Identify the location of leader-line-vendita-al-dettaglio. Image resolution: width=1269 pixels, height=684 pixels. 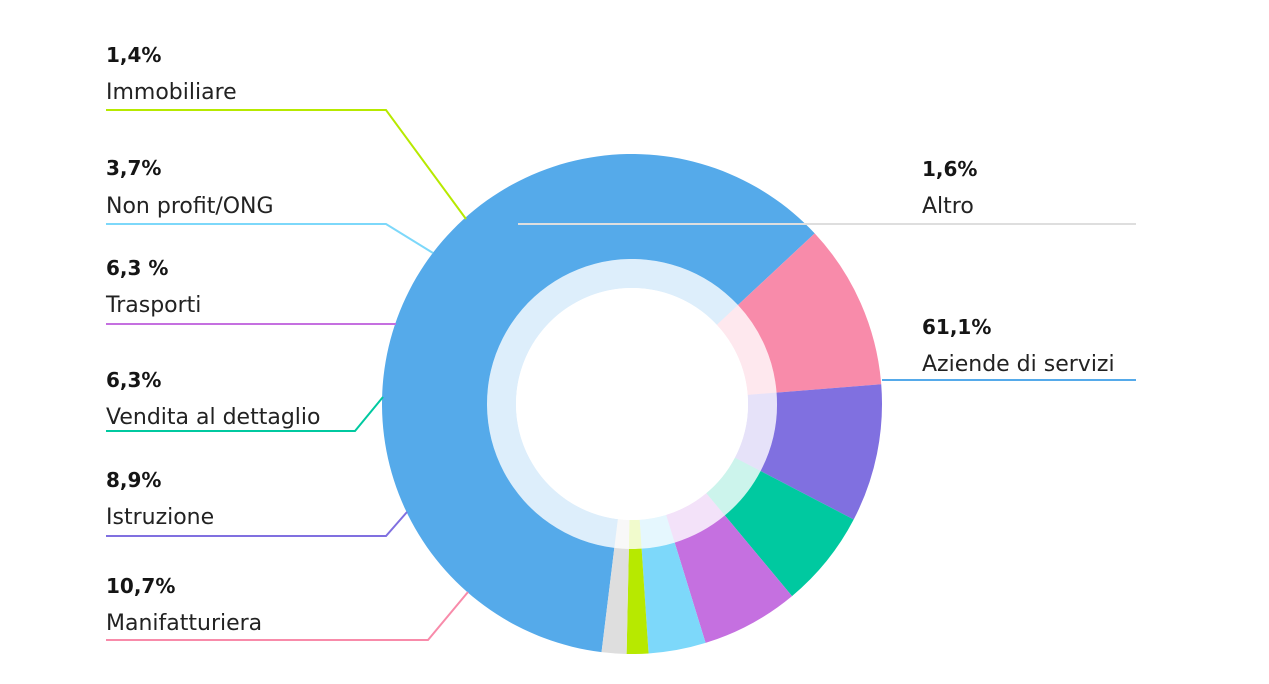
(245, 414).